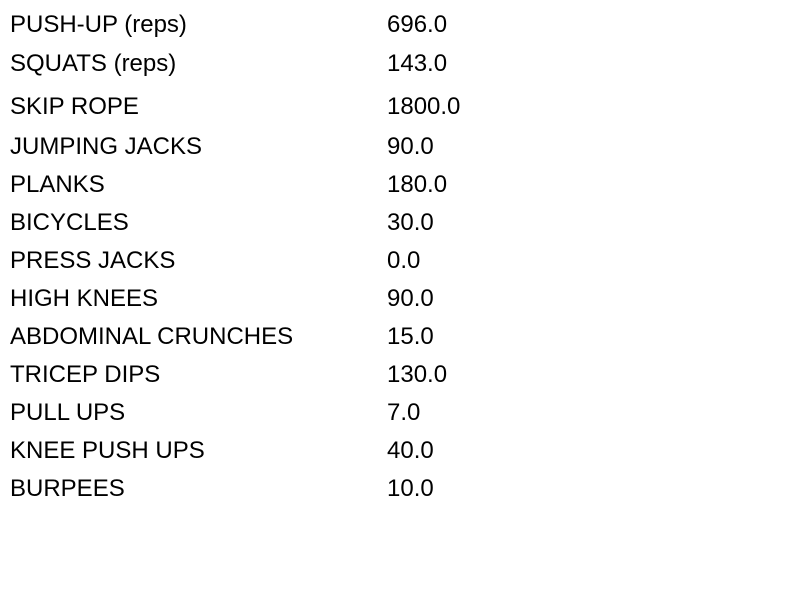 This screenshot has width=800, height=600. I want to click on exercise-value: 10.0, so click(410, 488).